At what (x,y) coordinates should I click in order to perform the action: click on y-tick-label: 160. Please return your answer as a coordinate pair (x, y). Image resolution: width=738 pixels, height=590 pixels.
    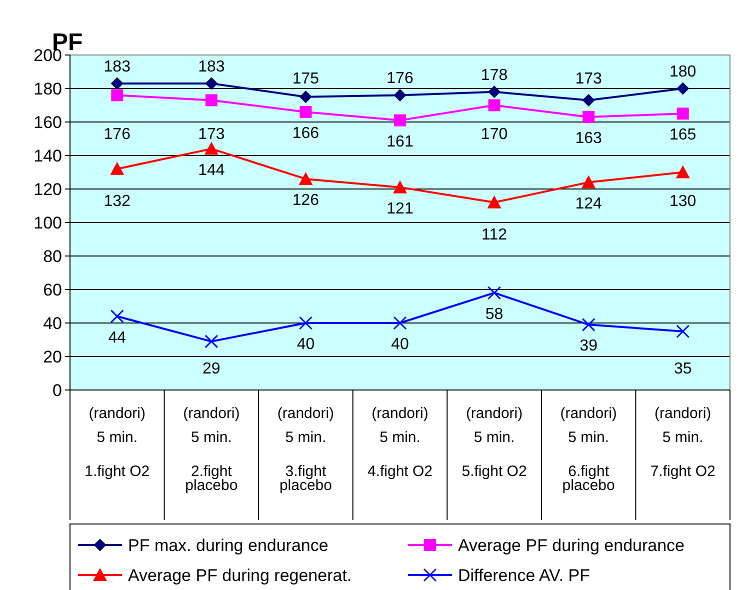
    Looking at the image, I should click on (48, 122).